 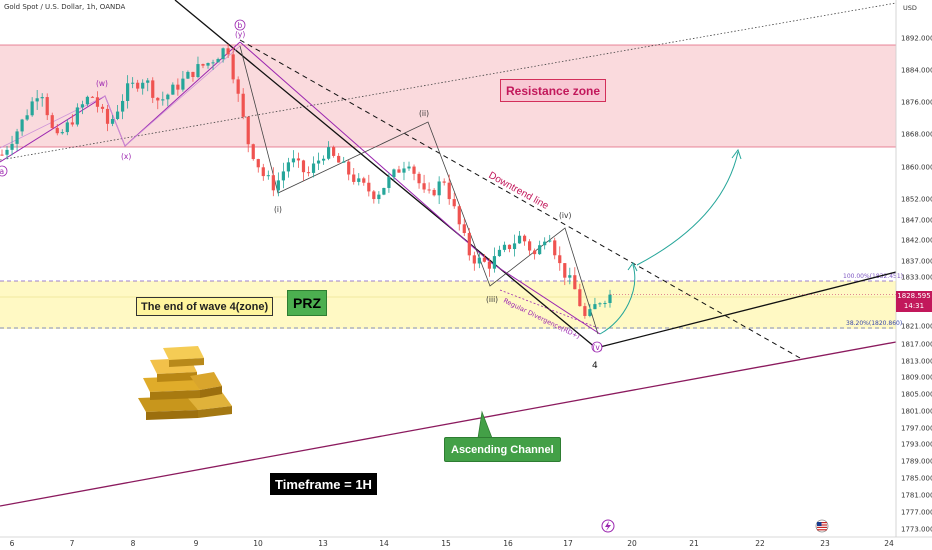 What do you see at coordinates (568, 543) in the screenshot?
I see `x-tick-label: 17` at bounding box center [568, 543].